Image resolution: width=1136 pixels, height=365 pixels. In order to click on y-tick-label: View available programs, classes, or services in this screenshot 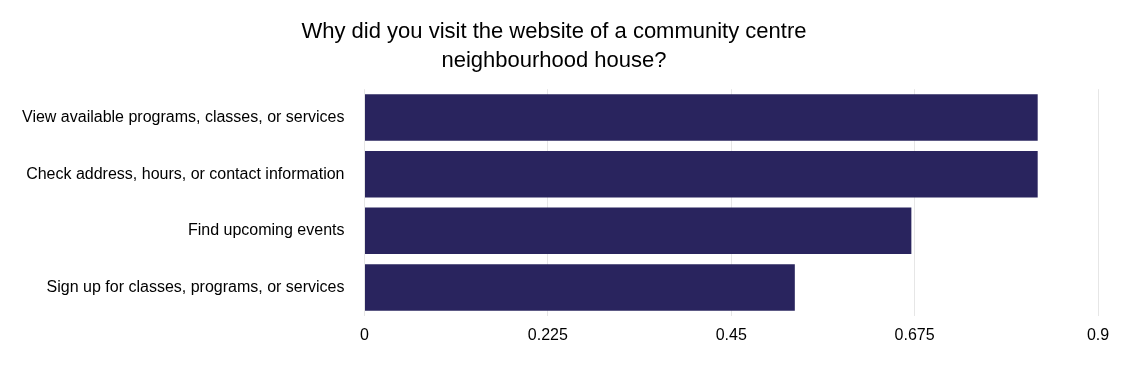, I will do `click(183, 116)`.